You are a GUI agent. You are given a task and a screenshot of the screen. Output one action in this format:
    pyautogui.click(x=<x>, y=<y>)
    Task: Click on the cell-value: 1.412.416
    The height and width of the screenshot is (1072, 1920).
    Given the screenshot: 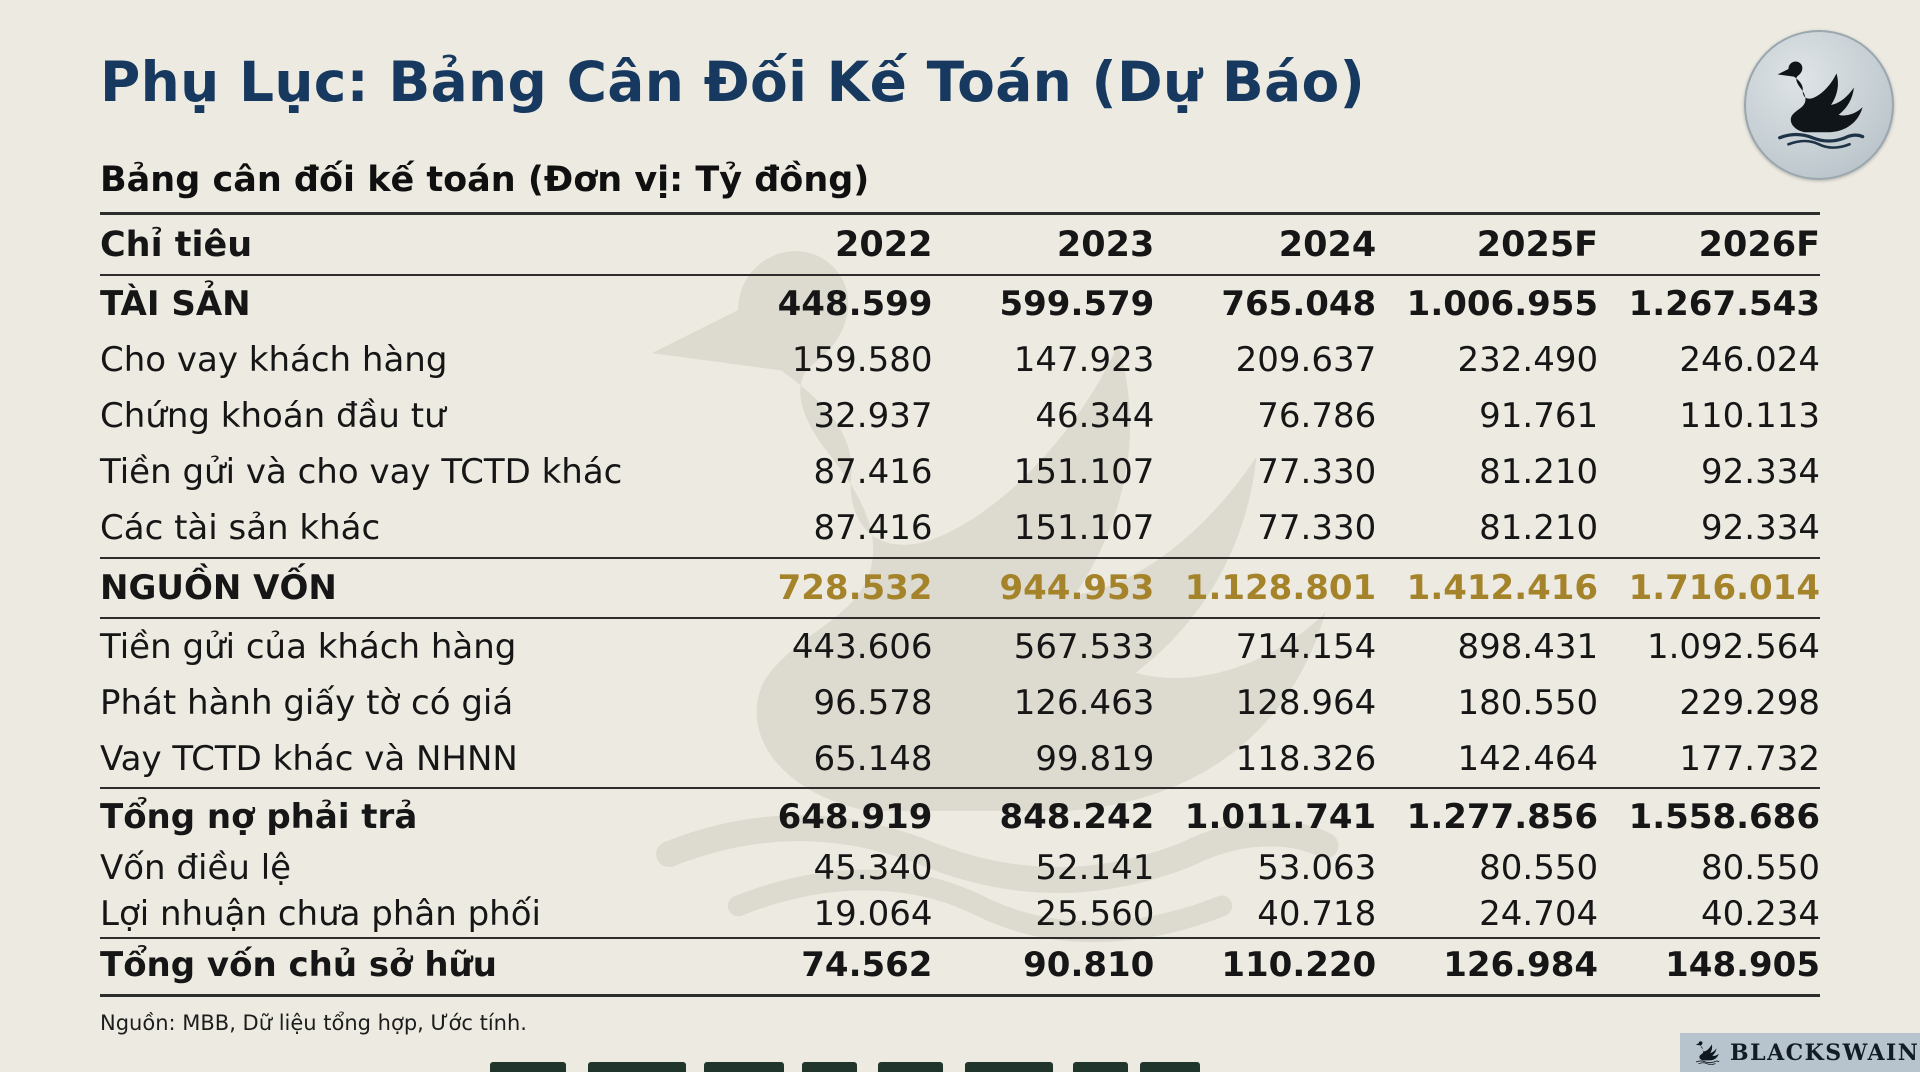 What is the action you would take?
    pyautogui.click(x=1487, y=587)
    